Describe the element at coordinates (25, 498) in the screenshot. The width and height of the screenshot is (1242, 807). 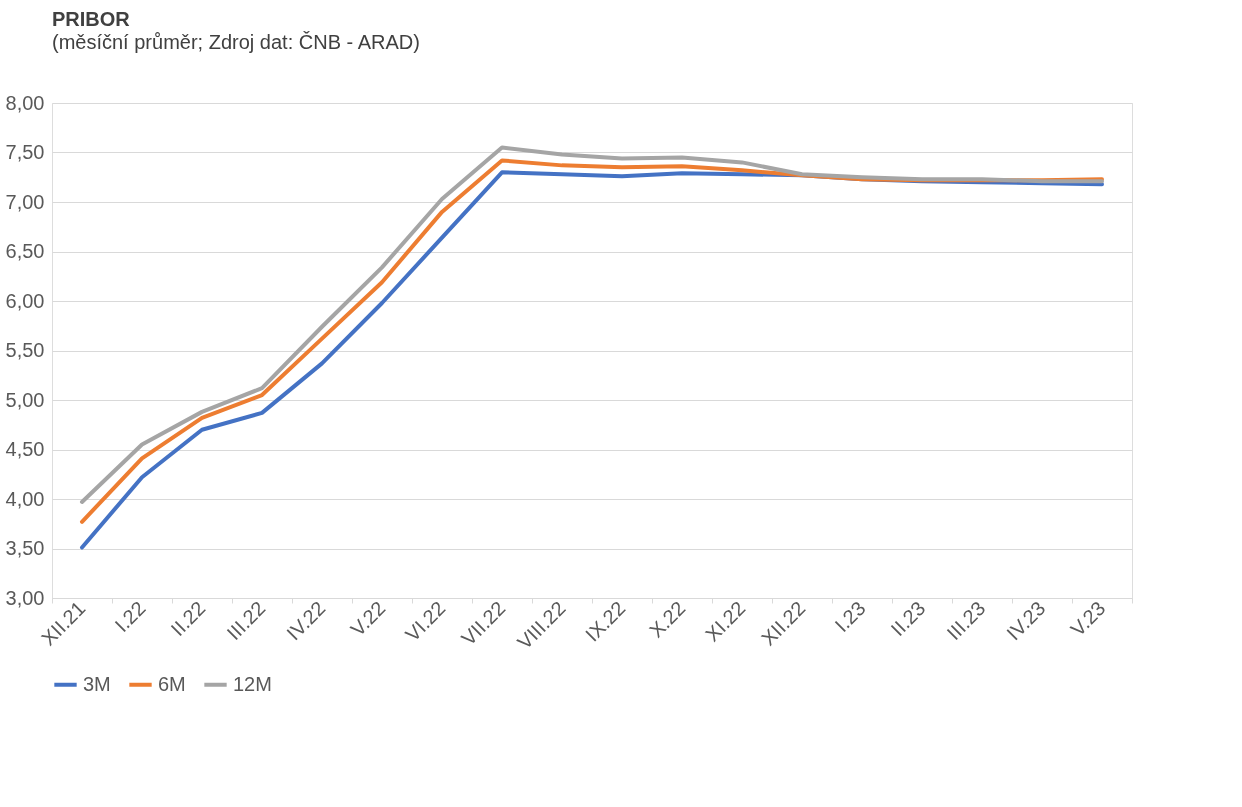
I see `y-tick-label: 4,00` at that location.